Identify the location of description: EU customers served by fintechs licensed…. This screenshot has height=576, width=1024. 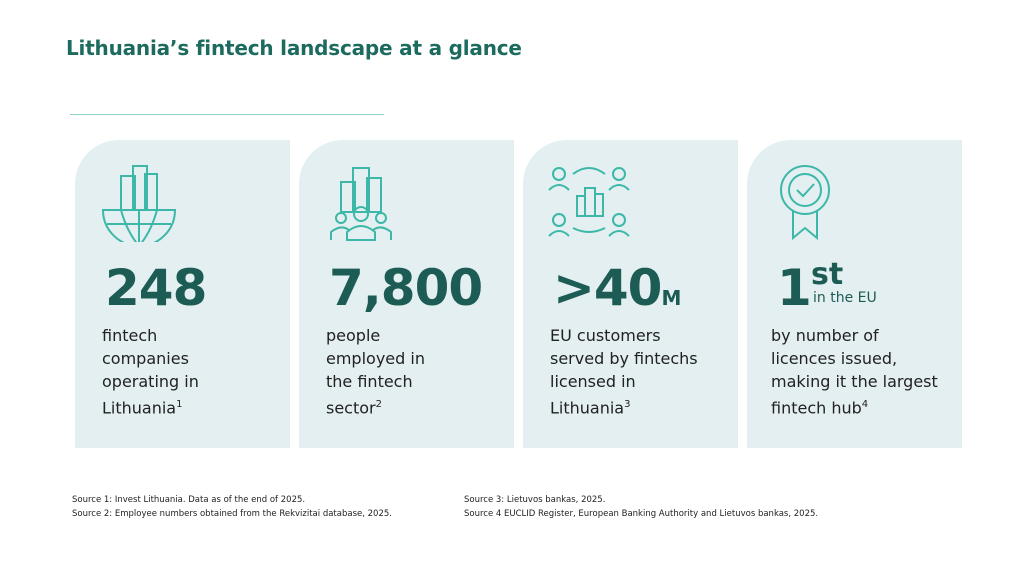
(625, 371).